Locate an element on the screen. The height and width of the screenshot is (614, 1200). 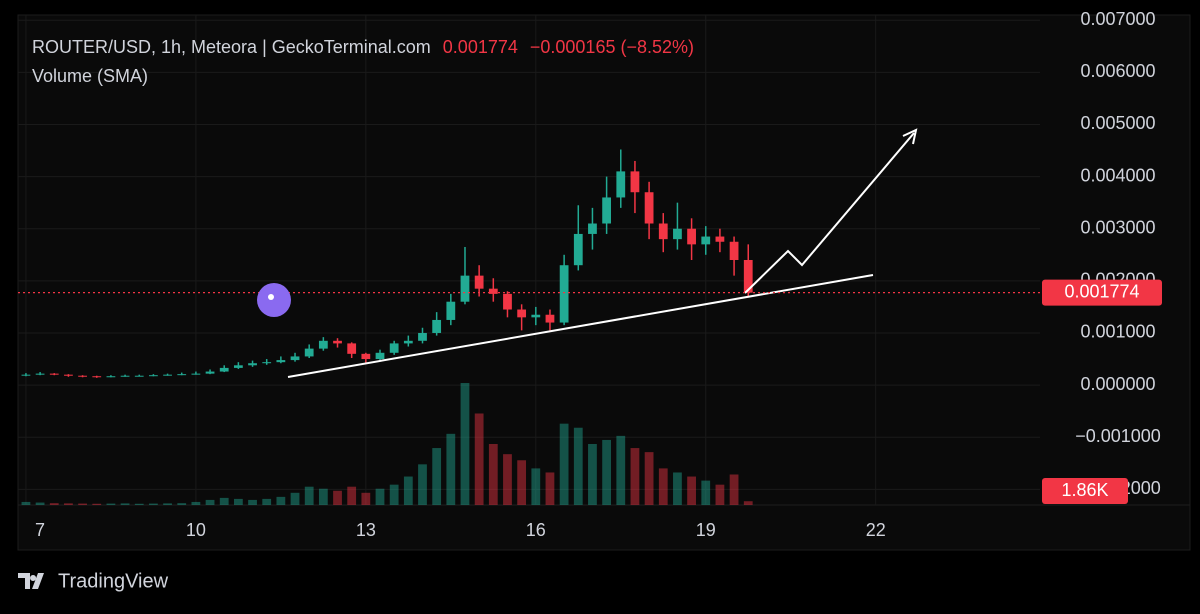
x-tick-label: 16 is located at coordinates (536, 530).